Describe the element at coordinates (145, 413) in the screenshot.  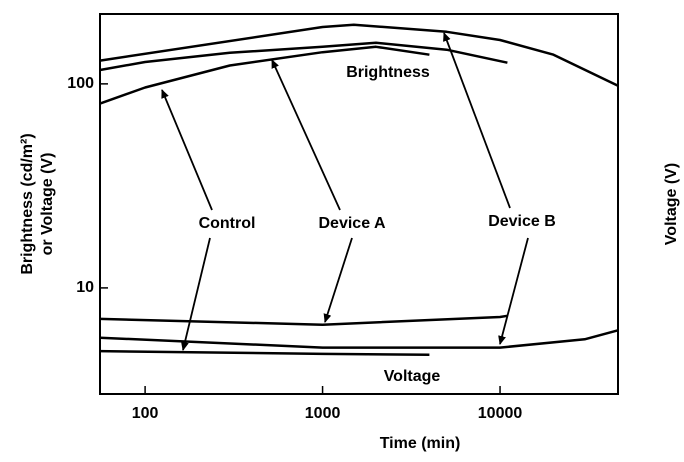
I see `x-tick-label: 100` at that location.